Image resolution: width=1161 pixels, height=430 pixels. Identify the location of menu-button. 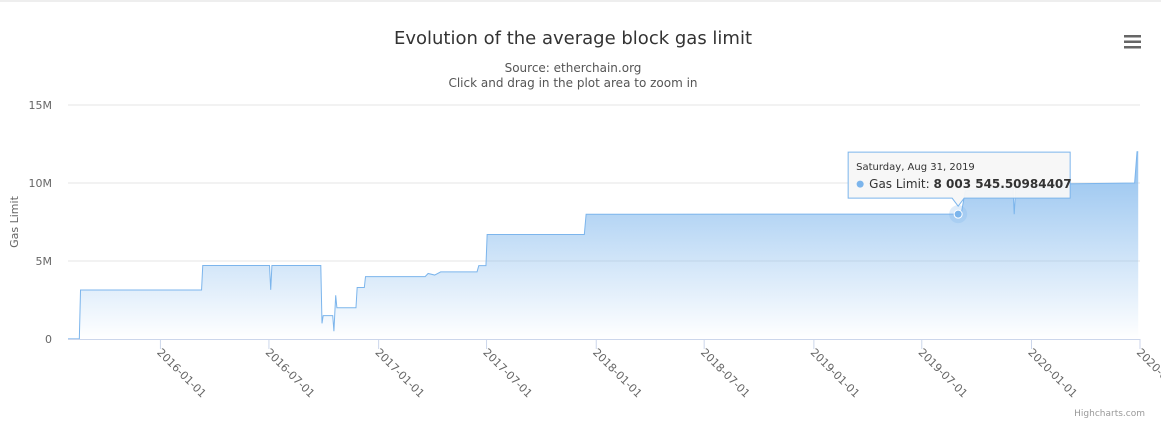
(1132, 42).